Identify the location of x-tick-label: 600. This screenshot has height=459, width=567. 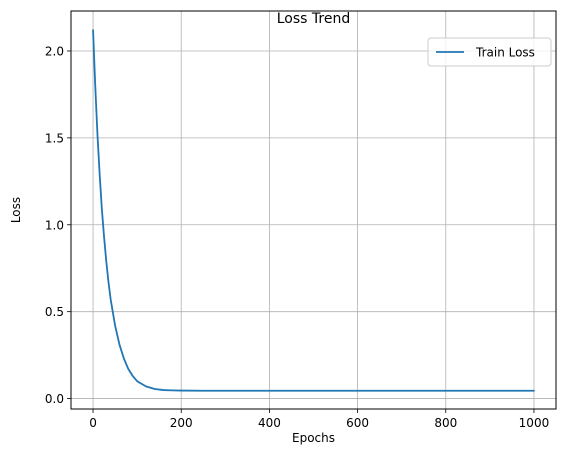
(357, 423).